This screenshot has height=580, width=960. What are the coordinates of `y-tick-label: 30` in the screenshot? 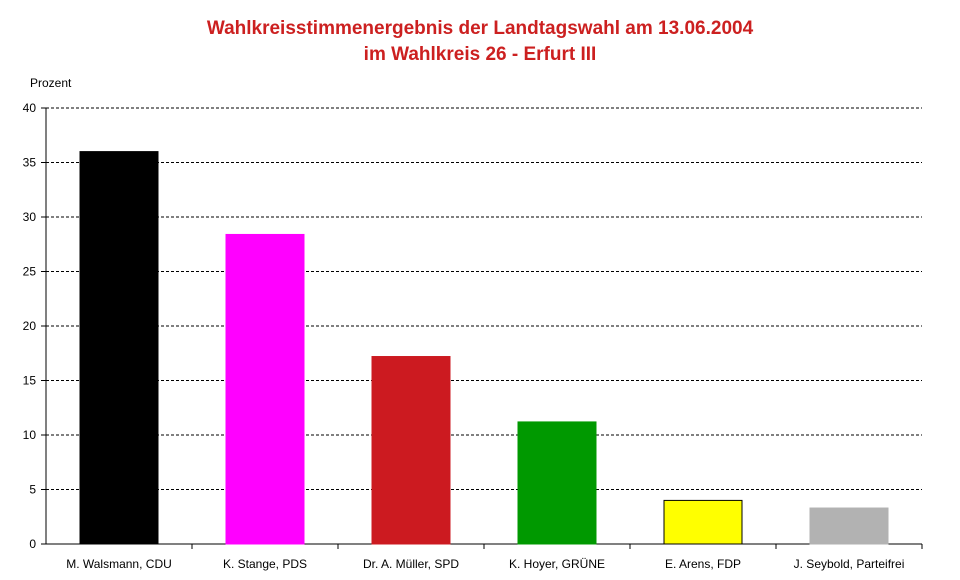 It's located at (30, 217).